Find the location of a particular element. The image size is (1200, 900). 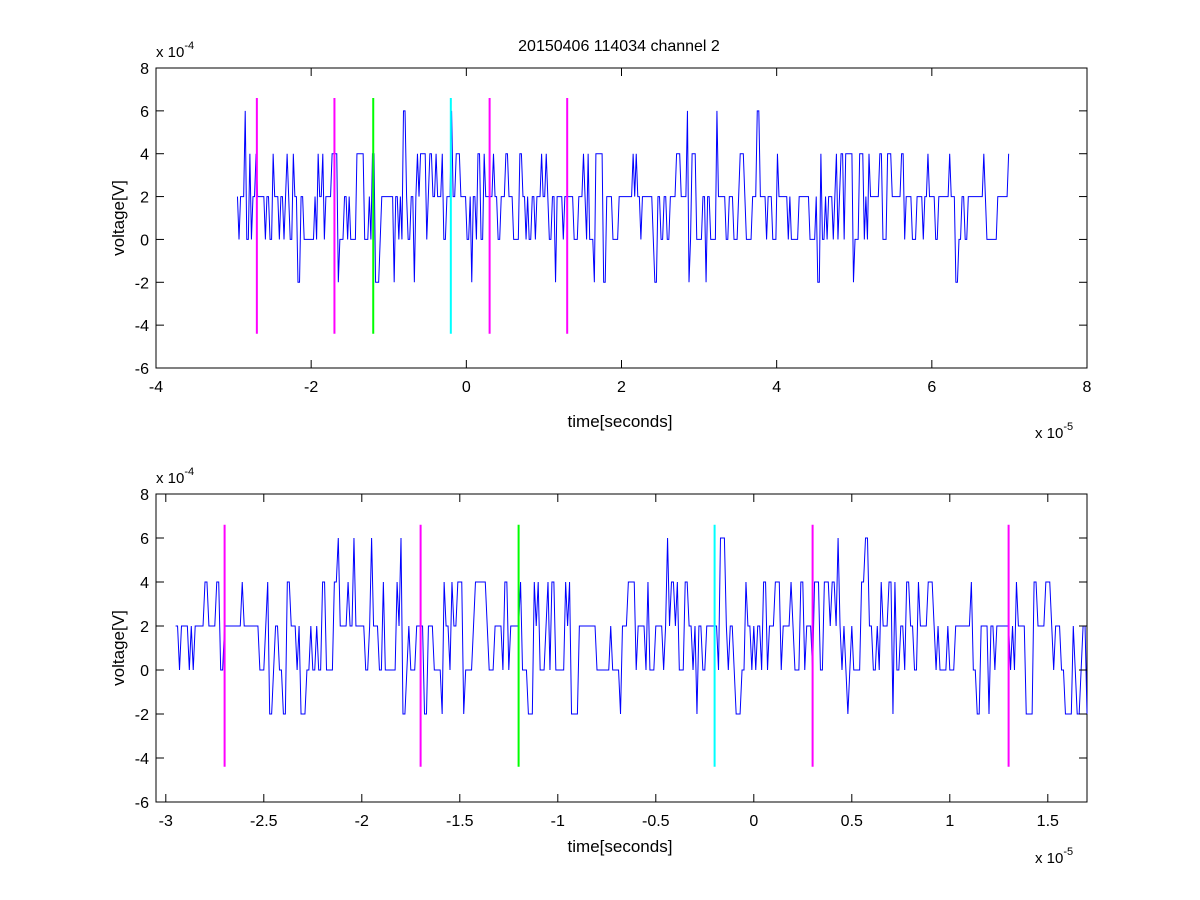

bottom-y-tick-label-4: 2 is located at coordinates (144, 627).